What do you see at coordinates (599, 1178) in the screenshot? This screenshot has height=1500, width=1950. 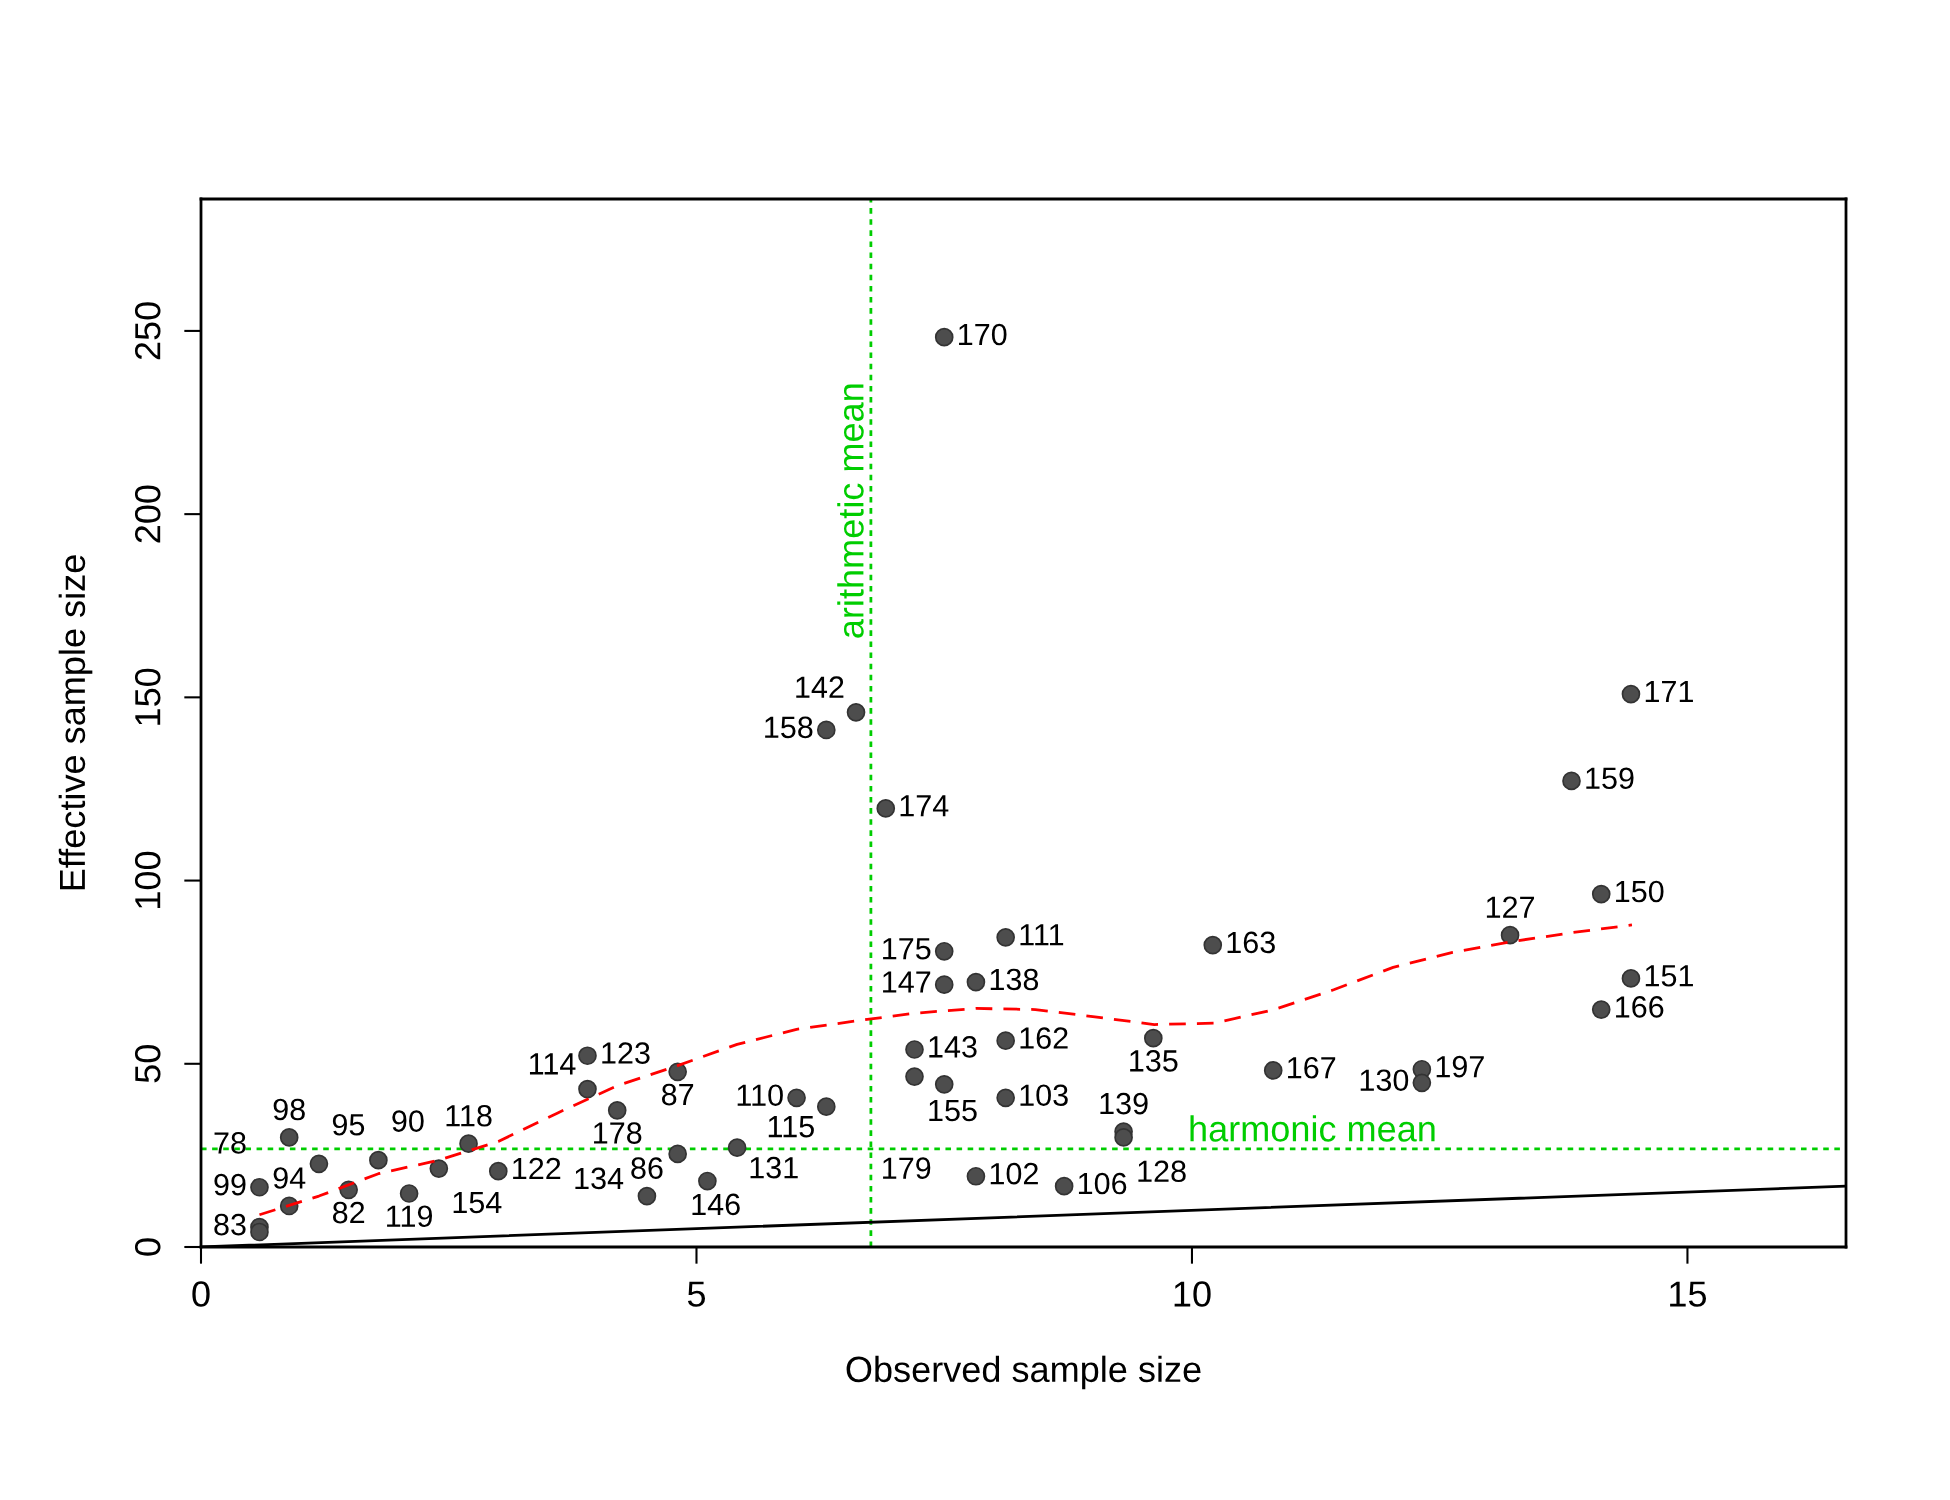 I see `annotation: 134` at bounding box center [599, 1178].